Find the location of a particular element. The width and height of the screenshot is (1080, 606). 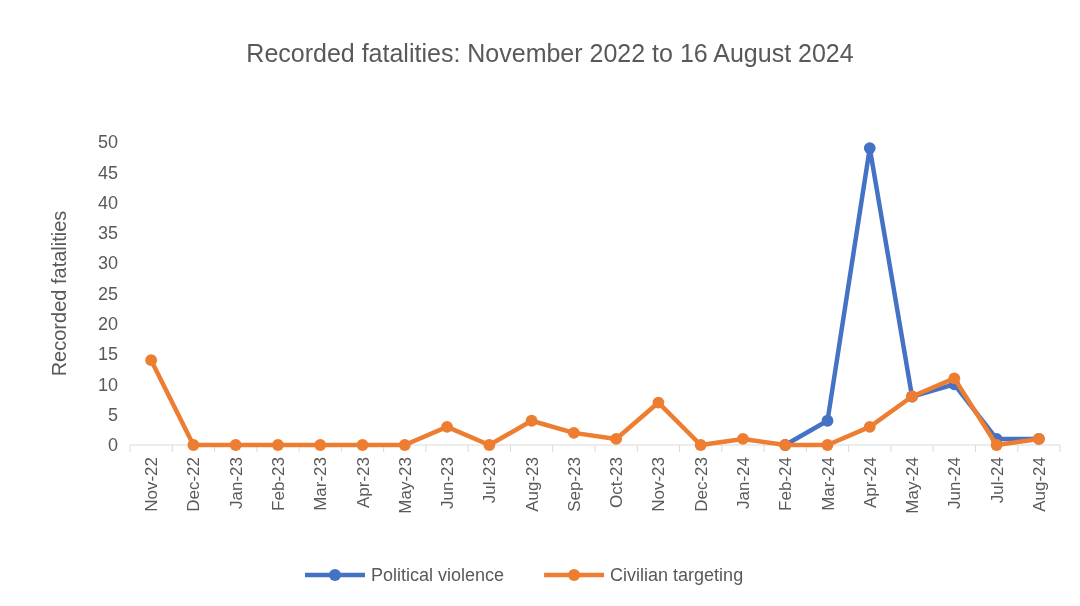

x-tick-label: Dec-22 is located at coordinates (194, 484).